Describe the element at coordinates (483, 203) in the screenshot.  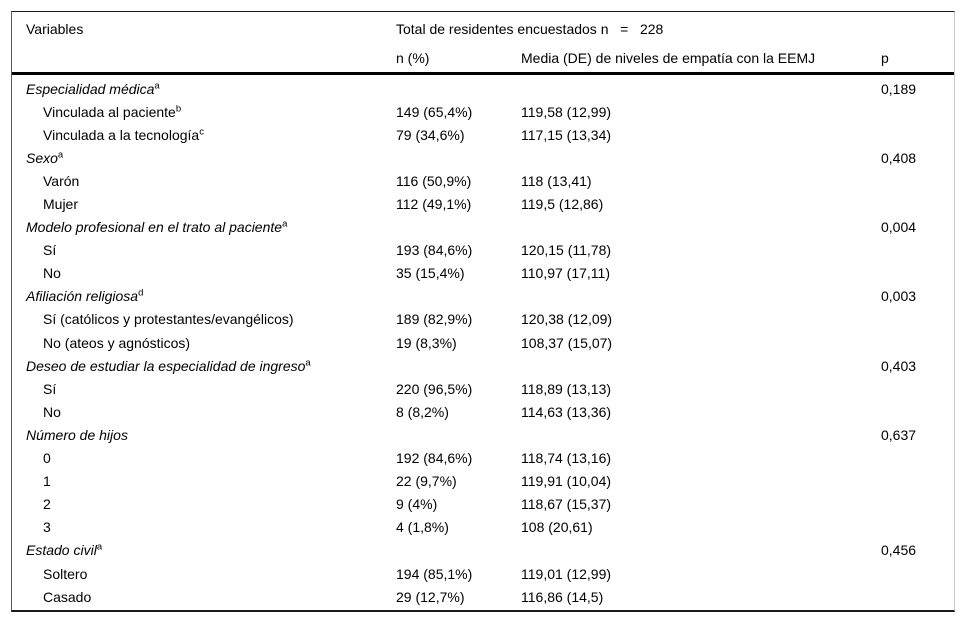
I see `table-row: Mujer 112 (49,1%) 119,5 (12,86)` at that location.